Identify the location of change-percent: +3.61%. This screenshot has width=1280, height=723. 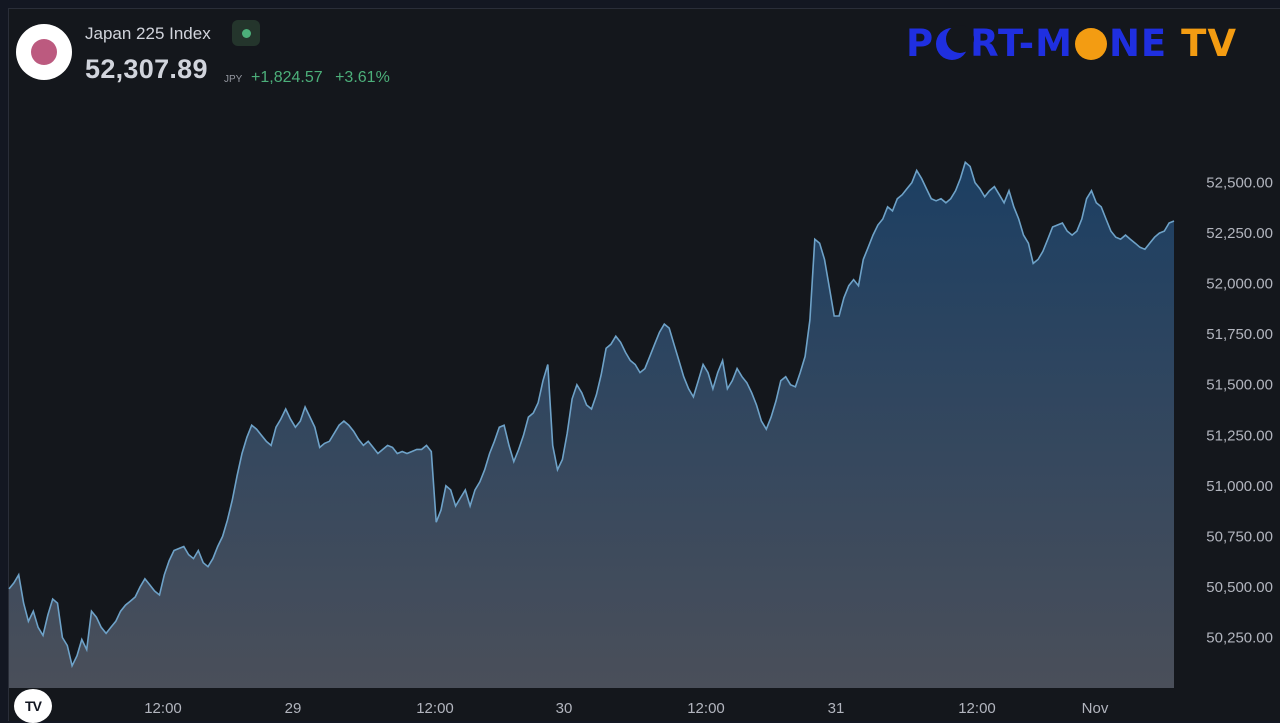
(362, 77).